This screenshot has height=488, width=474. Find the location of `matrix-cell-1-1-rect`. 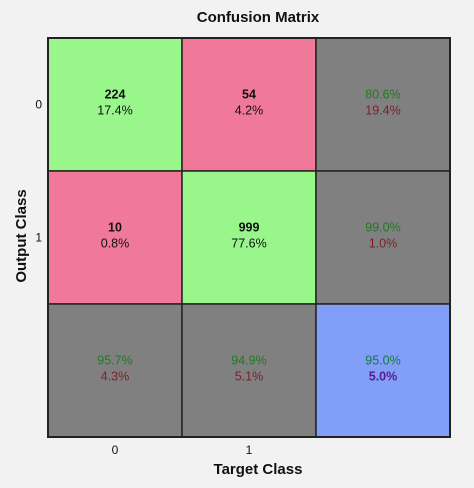

matrix-cell-1-1-rect is located at coordinates (249, 237).